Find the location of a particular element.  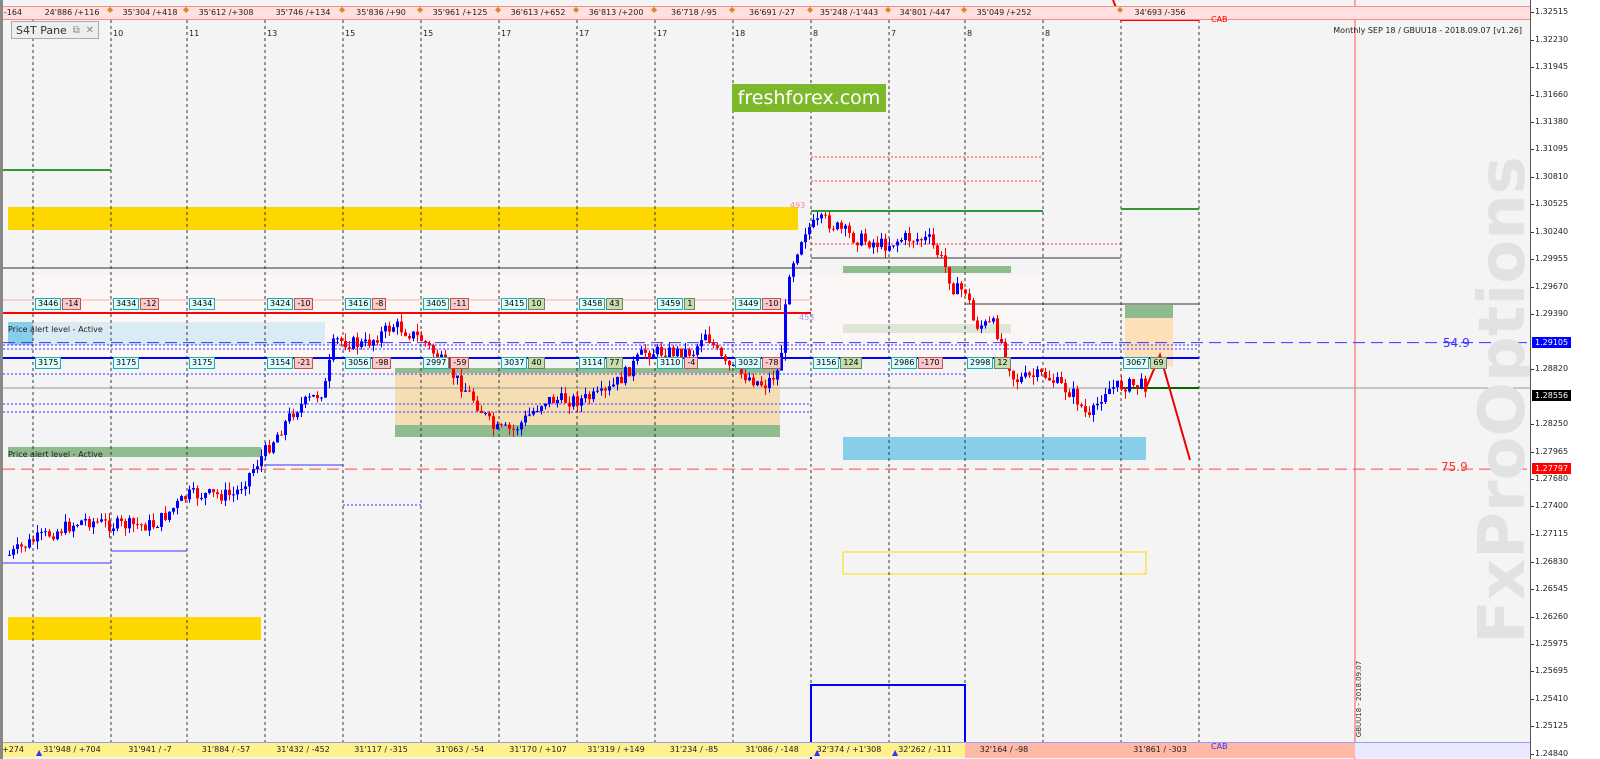

top-info-bar is located at coordinates (766, 13).